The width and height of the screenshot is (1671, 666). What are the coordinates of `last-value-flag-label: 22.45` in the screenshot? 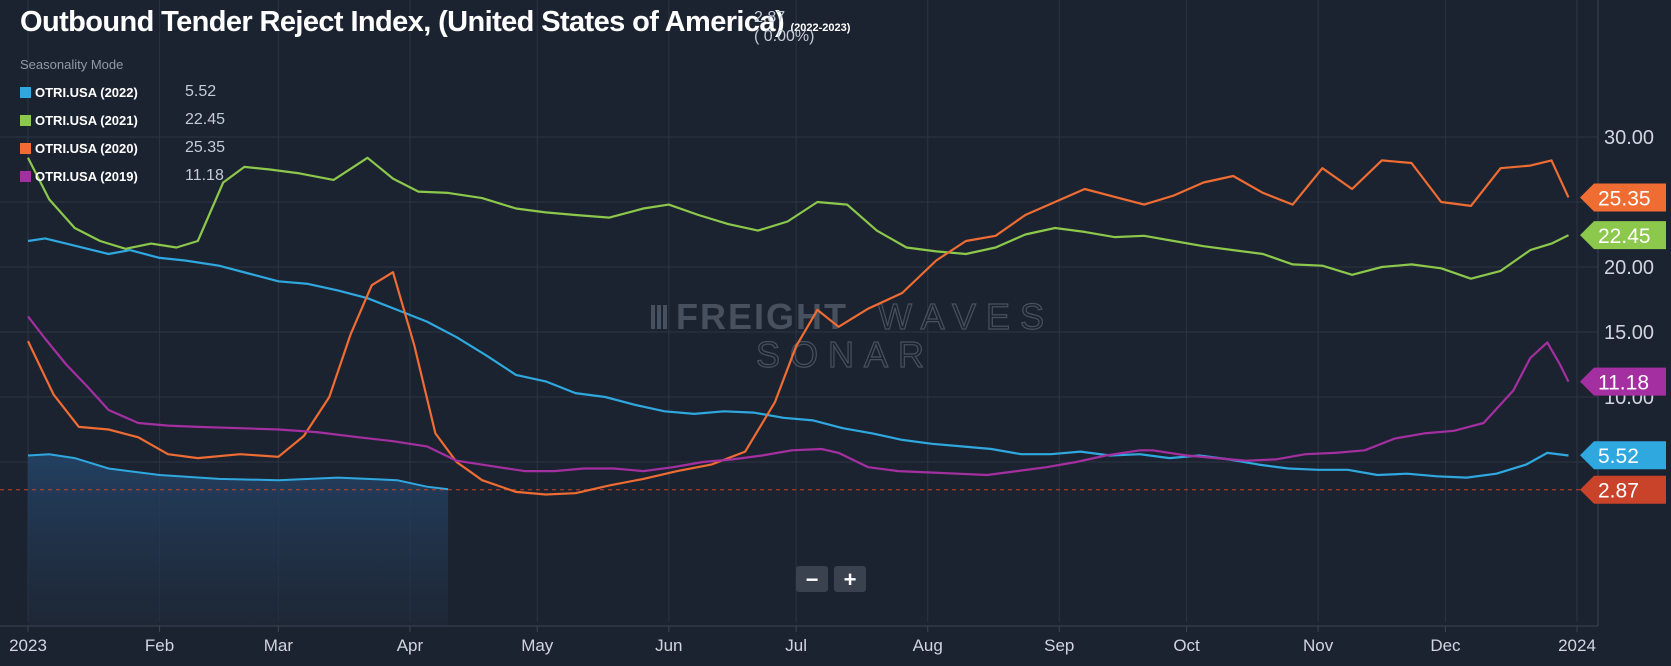 It's located at (1624, 236).